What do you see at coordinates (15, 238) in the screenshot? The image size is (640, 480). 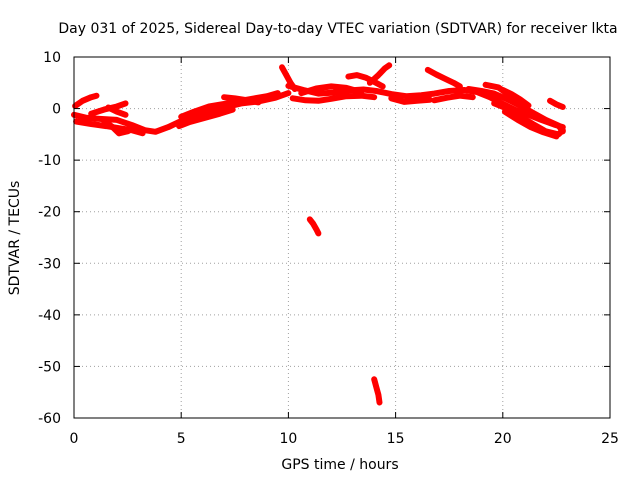 I see `y-axis-title: SDTVAR / TECUs` at bounding box center [15, 238].